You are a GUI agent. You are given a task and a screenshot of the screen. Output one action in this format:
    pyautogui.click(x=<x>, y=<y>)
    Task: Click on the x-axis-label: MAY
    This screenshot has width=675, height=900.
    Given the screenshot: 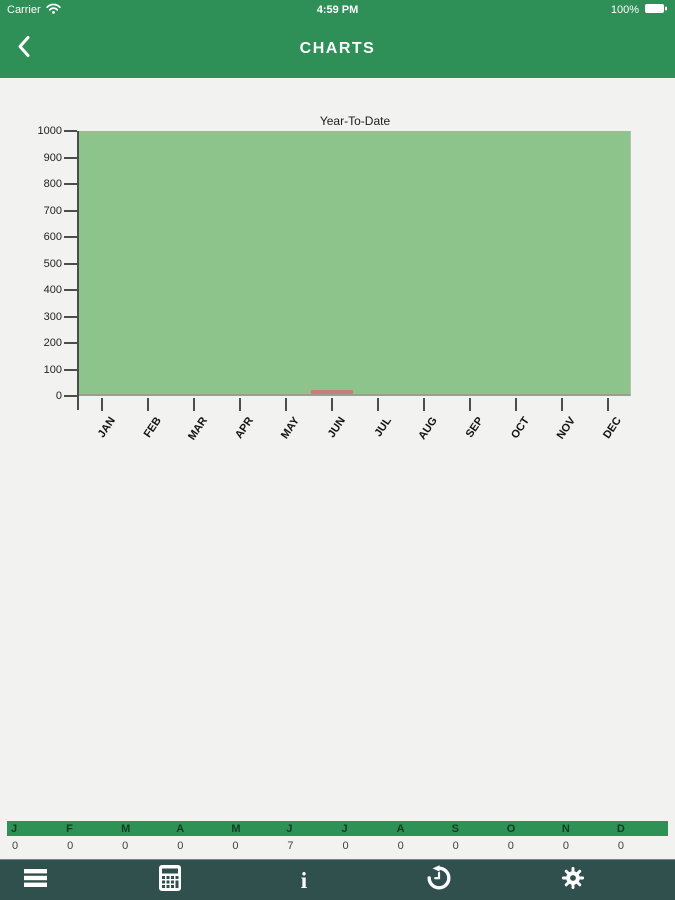 What is the action you would take?
    pyautogui.click(x=290, y=428)
    